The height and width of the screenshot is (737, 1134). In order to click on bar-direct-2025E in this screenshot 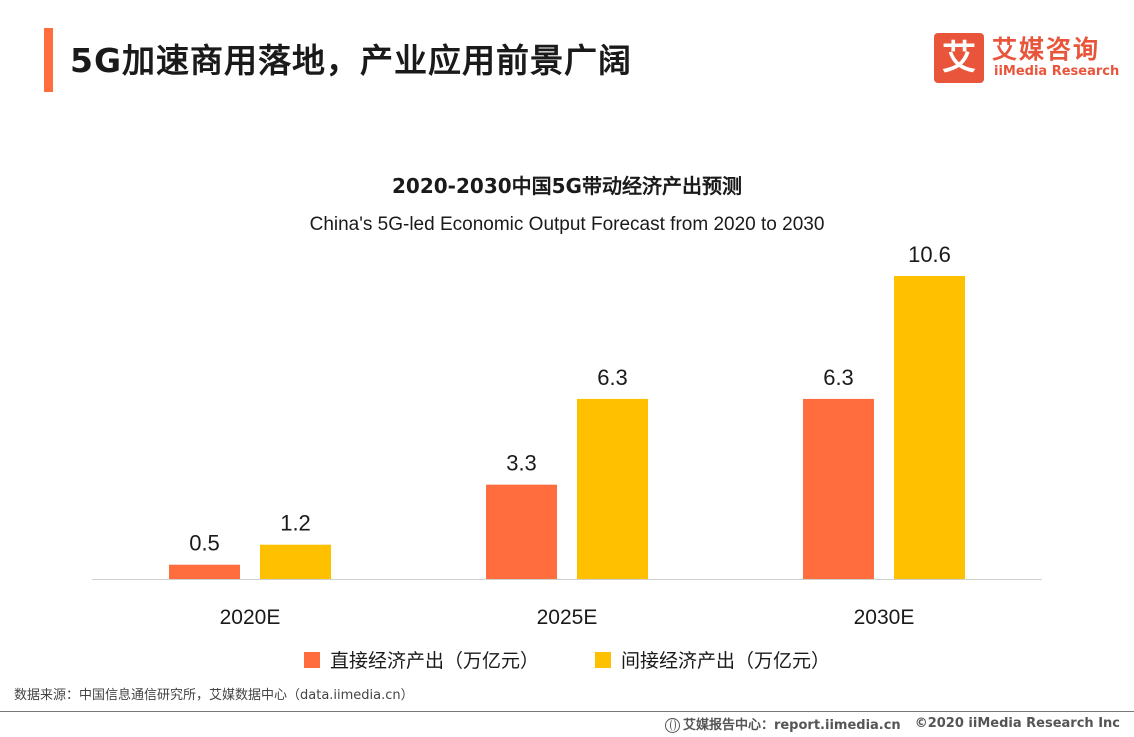, I will do `click(521, 531)`.